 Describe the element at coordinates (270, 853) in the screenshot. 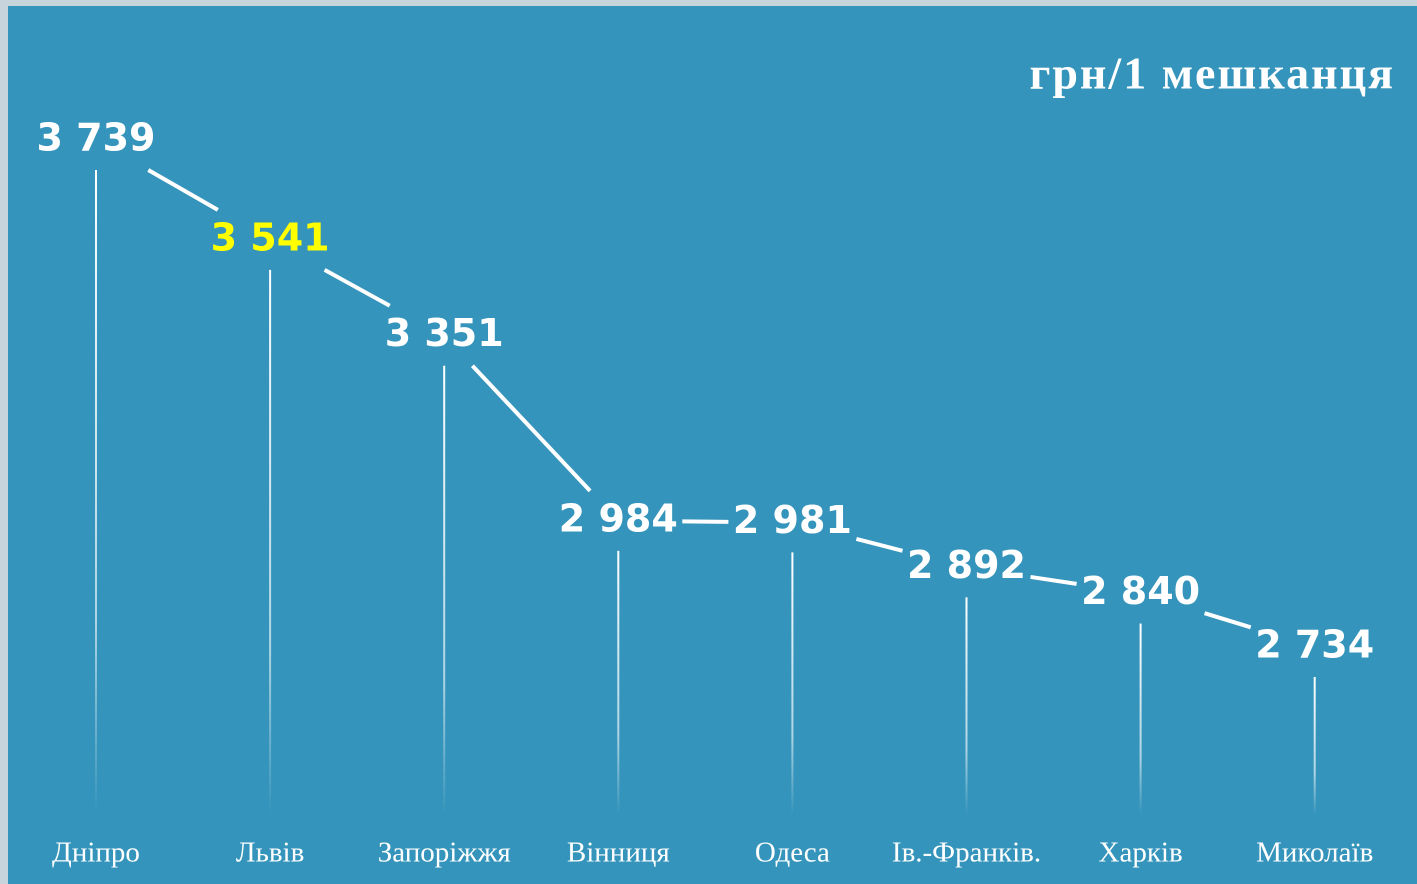

I see `x-tick-label: Львів` at that location.